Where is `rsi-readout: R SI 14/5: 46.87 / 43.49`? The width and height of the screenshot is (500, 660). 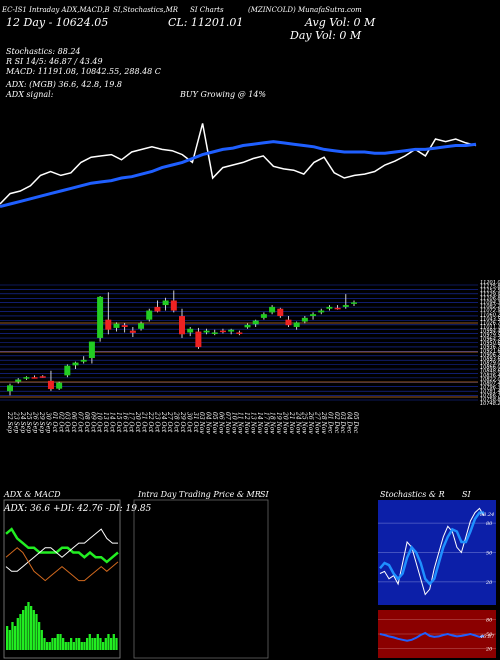 rsi-readout: R SI 14/5: 46.87 / 43.49 is located at coordinates (54, 61).